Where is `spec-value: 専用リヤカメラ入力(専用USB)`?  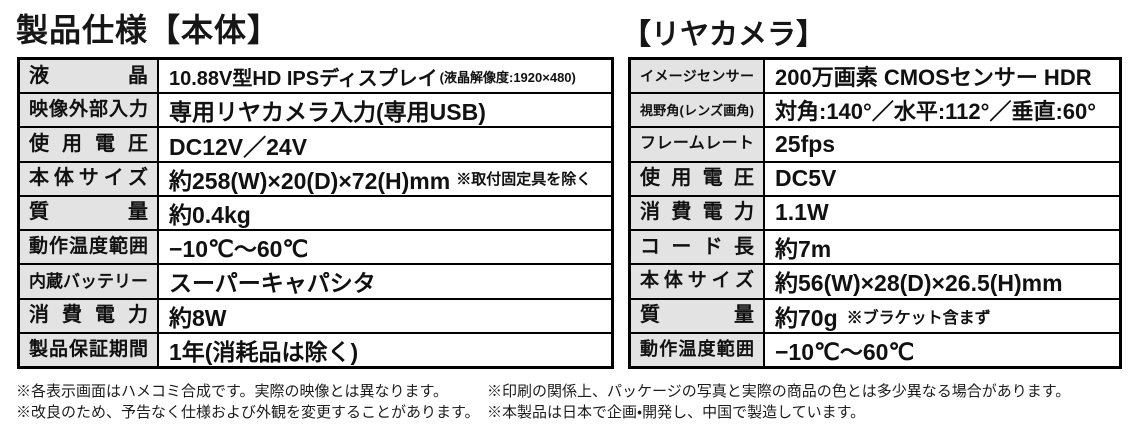 spec-value: 専用リヤカメラ入力(専用USB) is located at coordinates (327, 112).